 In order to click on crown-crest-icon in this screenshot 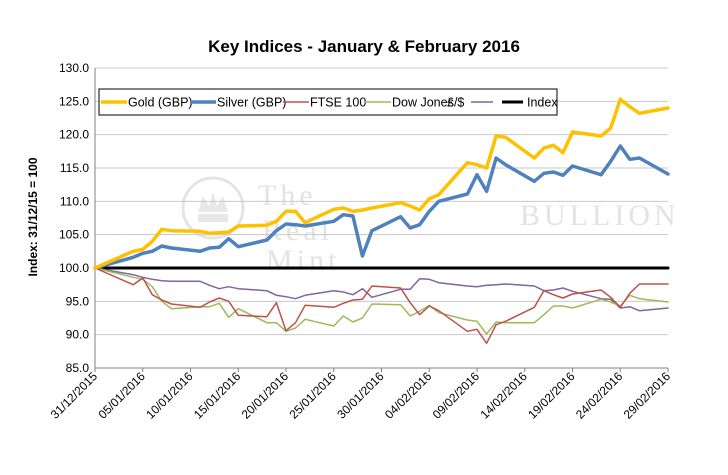, I will do `click(213, 208)`.